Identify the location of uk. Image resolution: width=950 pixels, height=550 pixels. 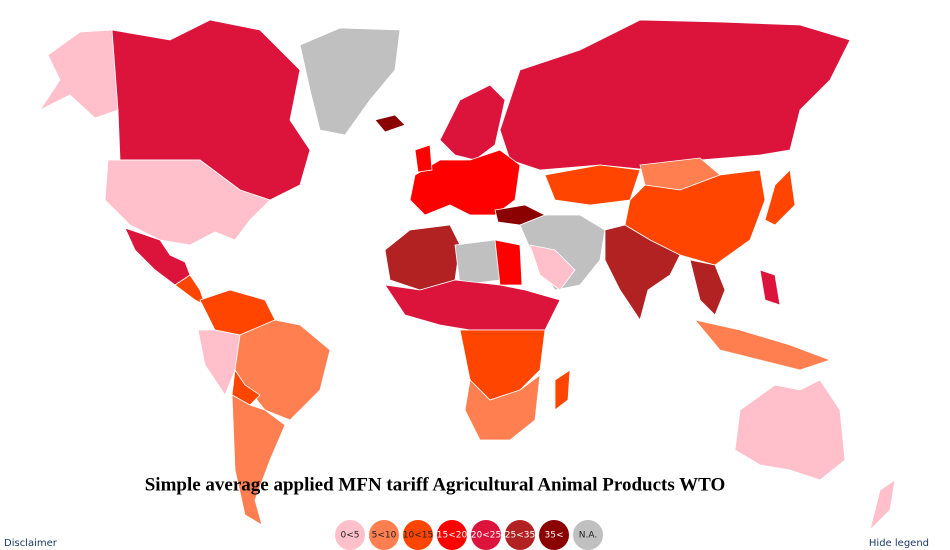
(423, 158).